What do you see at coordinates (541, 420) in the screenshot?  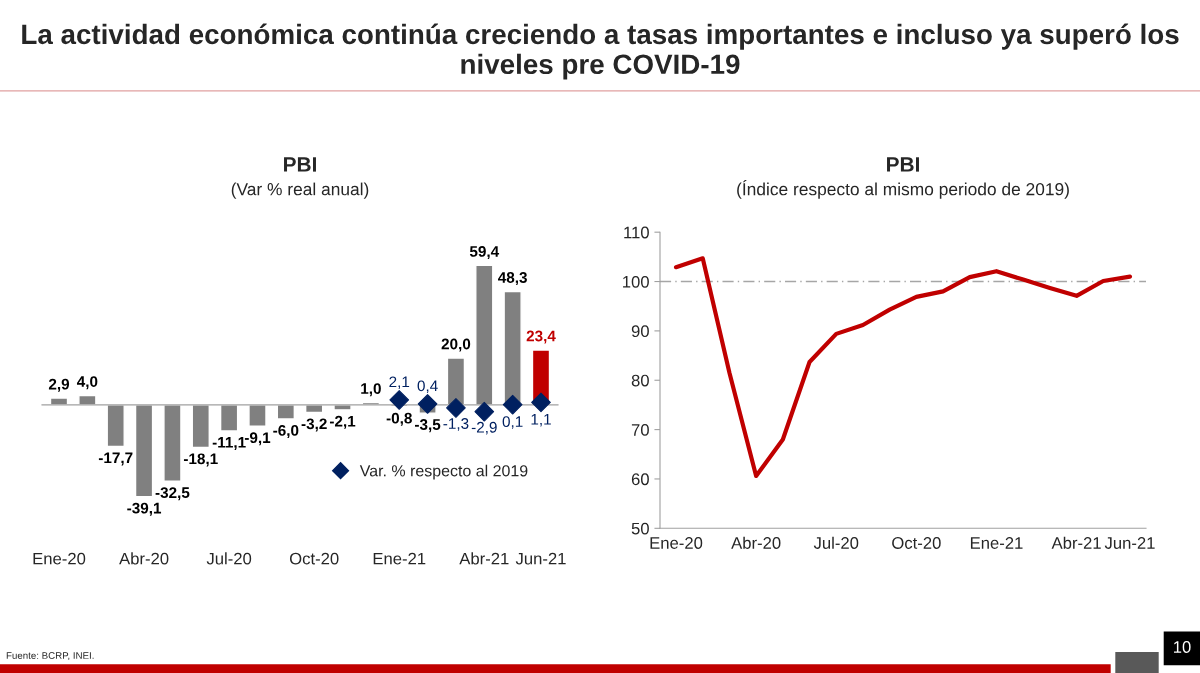 I see `data-label: 1,1` at bounding box center [541, 420].